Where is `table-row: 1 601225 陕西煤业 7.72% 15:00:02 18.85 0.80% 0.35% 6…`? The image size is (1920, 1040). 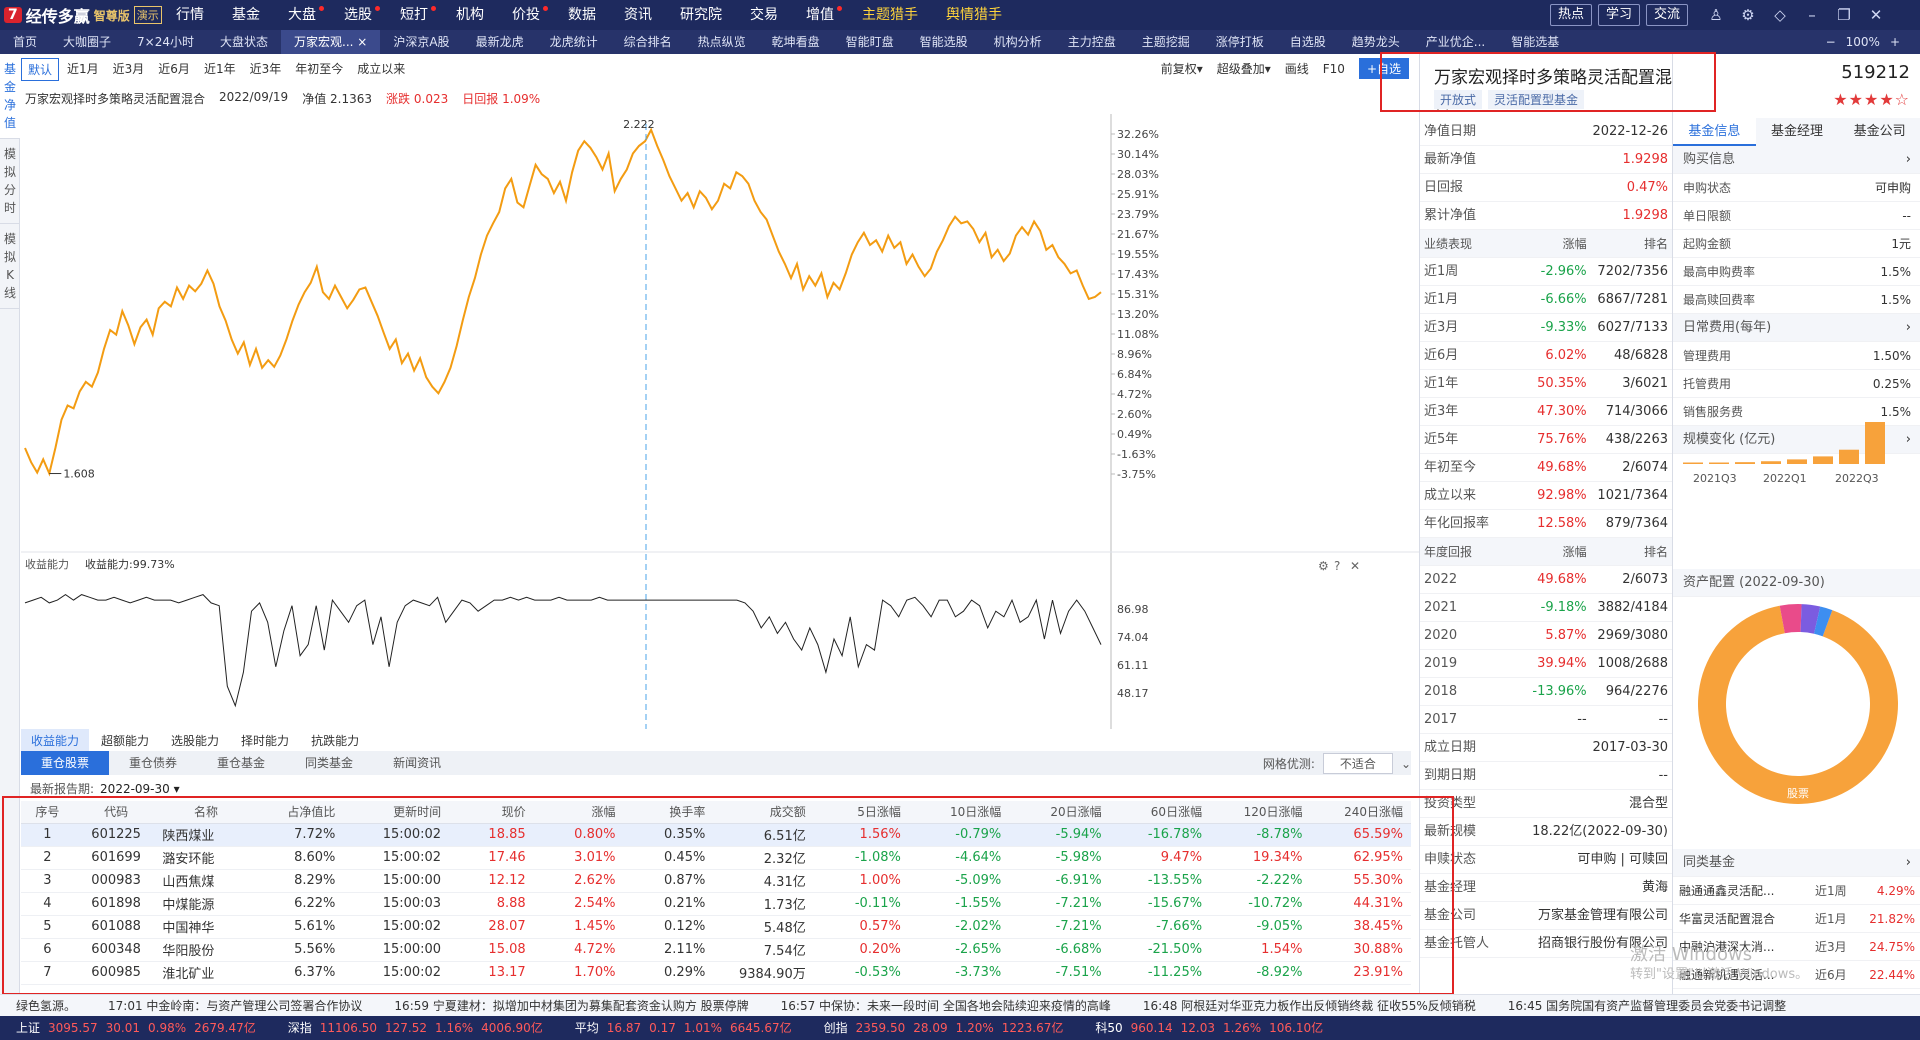
table-row: 1 601225 陕西煤业 7.72% 15:00:02 18.85 0.80% 0.35% 6… is located at coordinates (716, 835).